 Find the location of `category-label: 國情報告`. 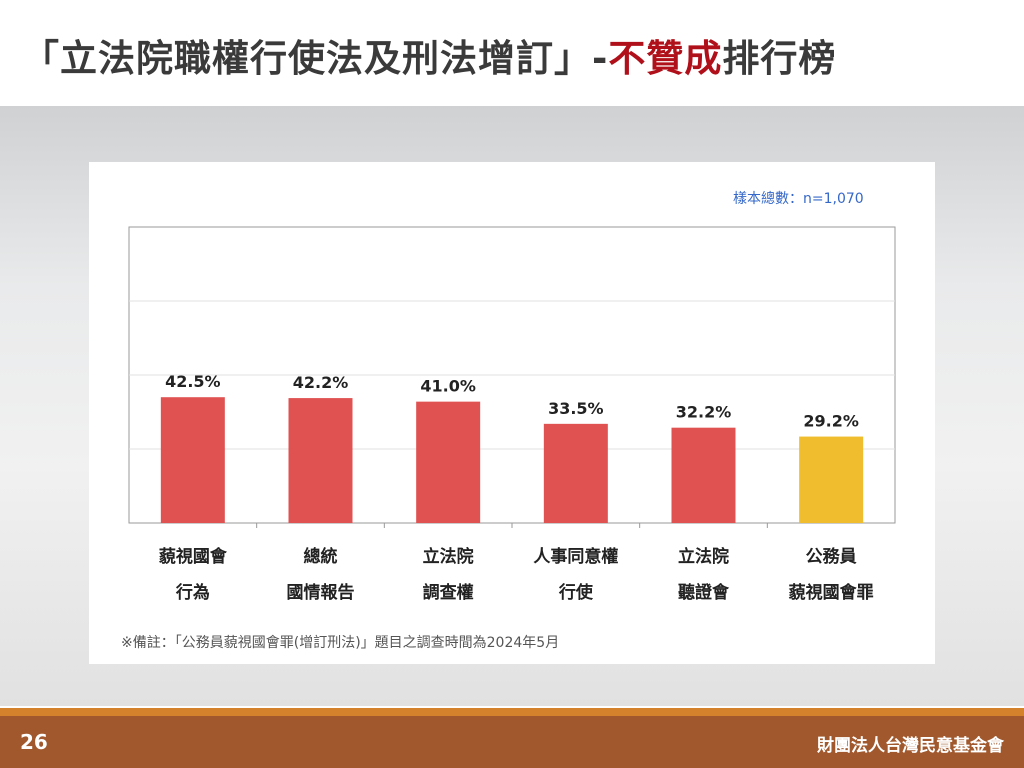

category-label: 國情報告 is located at coordinates (321, 592).